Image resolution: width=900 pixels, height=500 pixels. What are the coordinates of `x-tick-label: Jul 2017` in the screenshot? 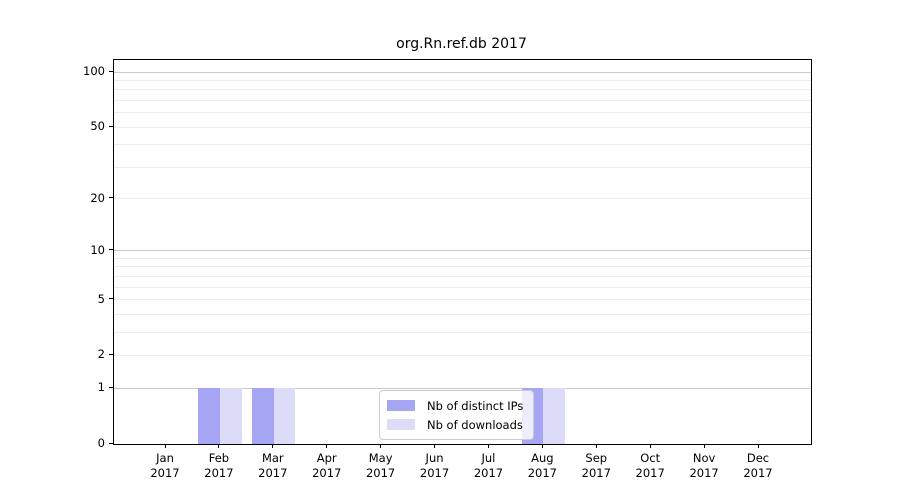 It's located at (488, 465).